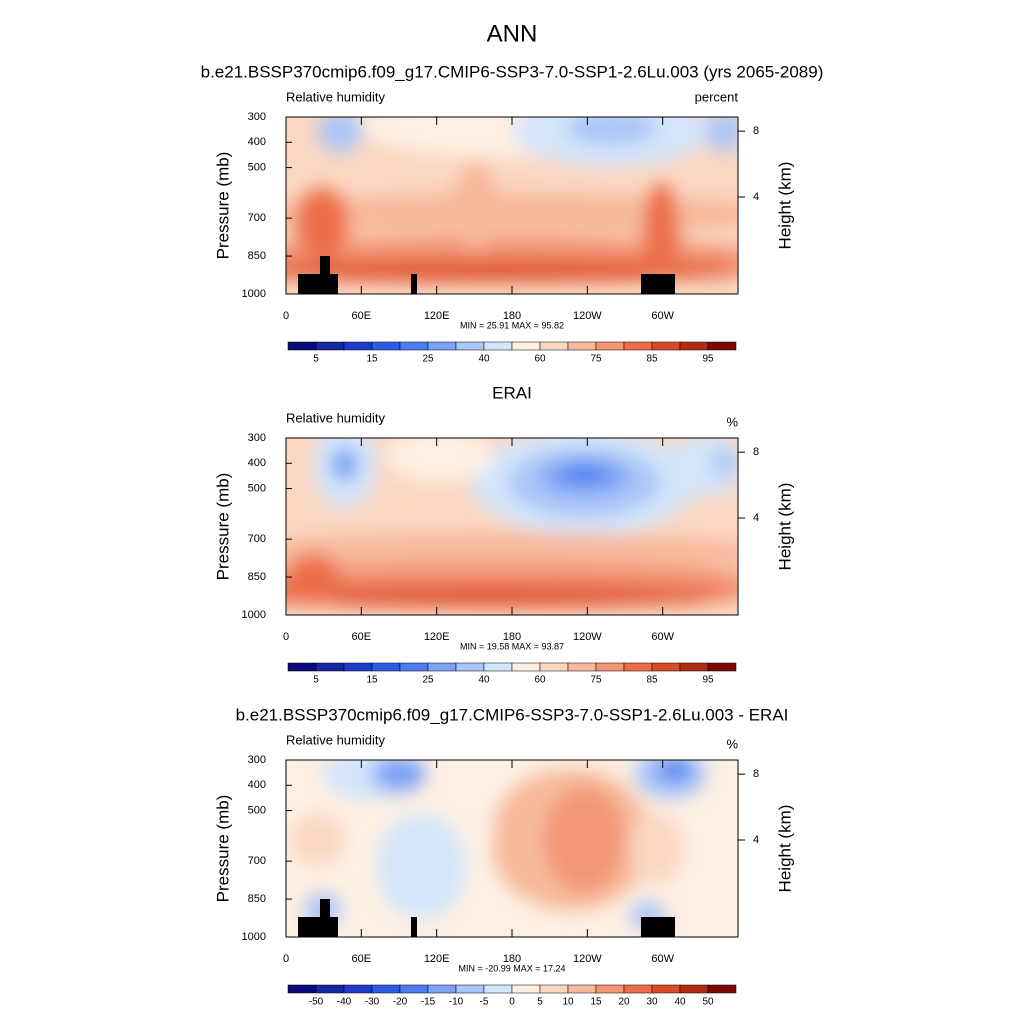 This screenshot has height=1024, width=1024. Describe the element at coordinates (596, 680) in the screenshot. I see `colorbar-label: 75` at that location.